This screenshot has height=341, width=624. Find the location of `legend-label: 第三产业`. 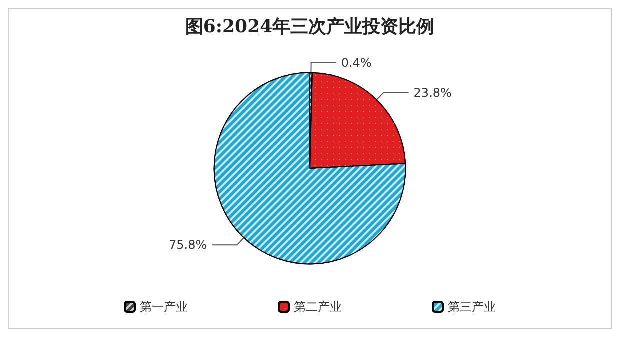

legend-label: 第三产业 is located at coordinates (472, 307).